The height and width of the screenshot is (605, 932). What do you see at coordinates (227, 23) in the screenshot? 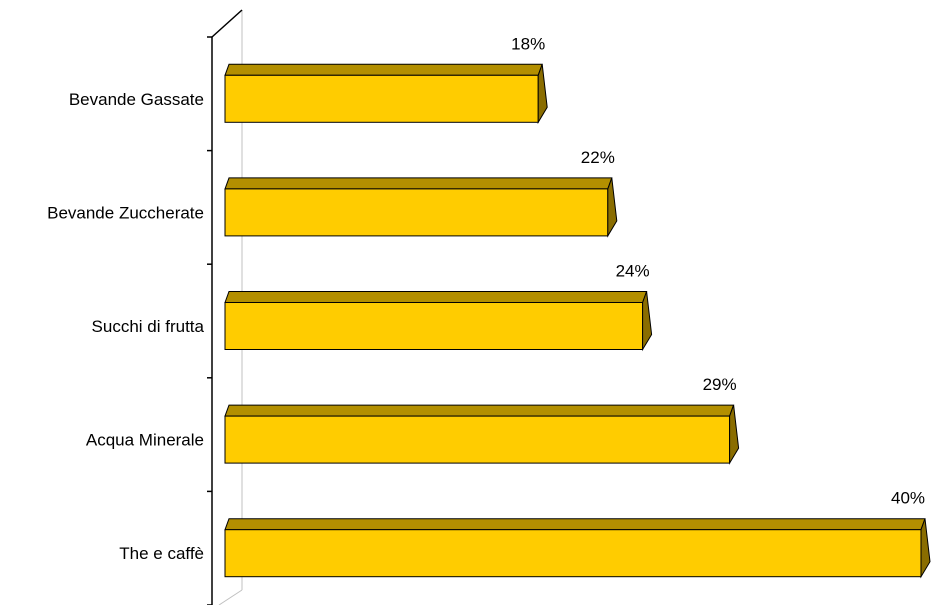
I see `axis-depth-line` at bounding box center [227, 23].